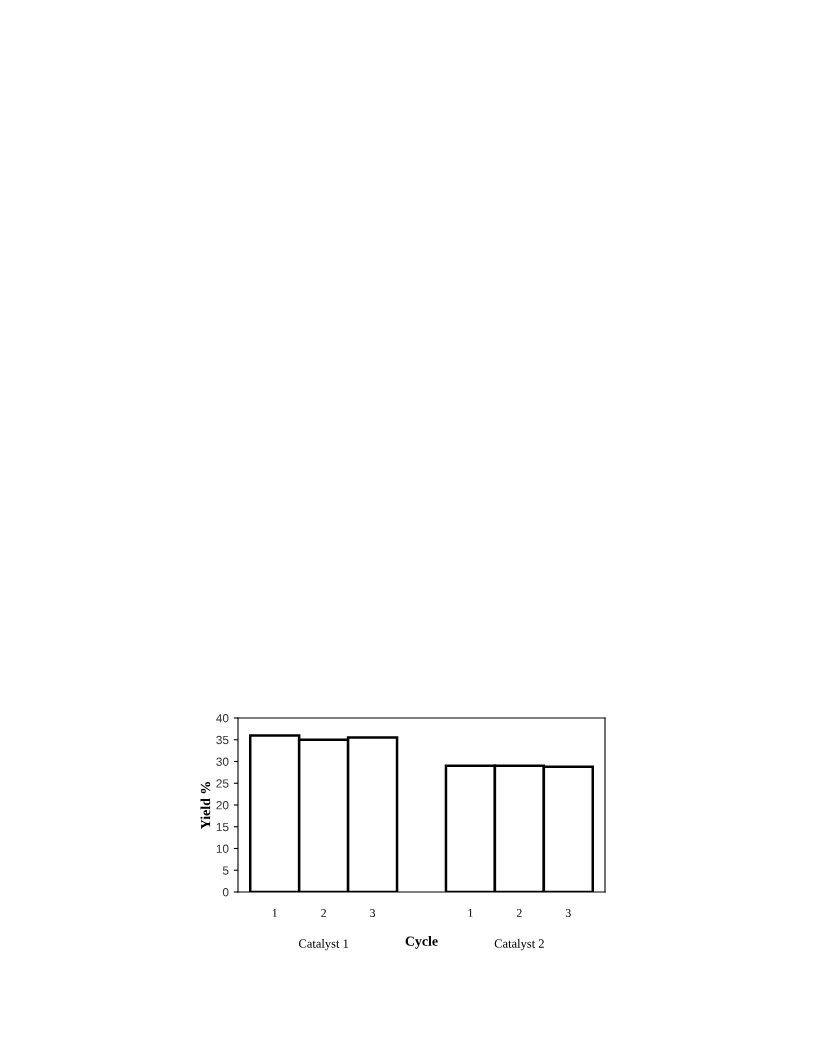 This screenshot has width=816, height=1056. What do you see at coordinates (222, 827) in the screenshot?
I see `y-tick-label: 15` at bounding box center [222, 827].